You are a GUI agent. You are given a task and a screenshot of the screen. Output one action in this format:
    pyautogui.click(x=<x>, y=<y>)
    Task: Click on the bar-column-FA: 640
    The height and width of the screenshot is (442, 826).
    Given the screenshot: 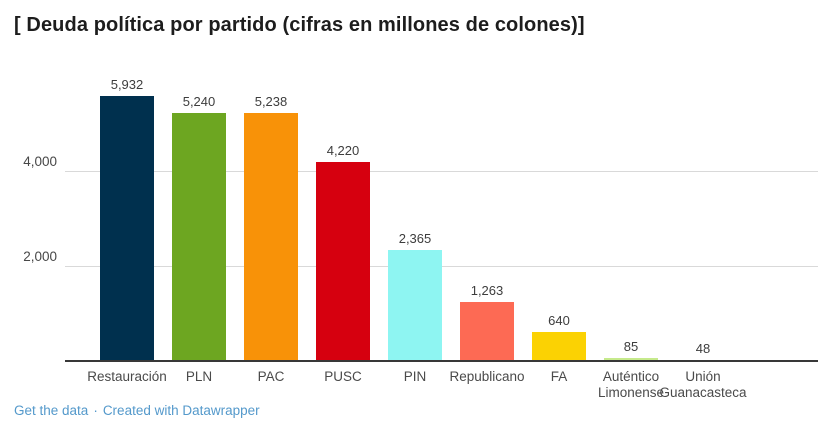 What is the action you would take?
    pyautogui.click(x=559, y=219)
    